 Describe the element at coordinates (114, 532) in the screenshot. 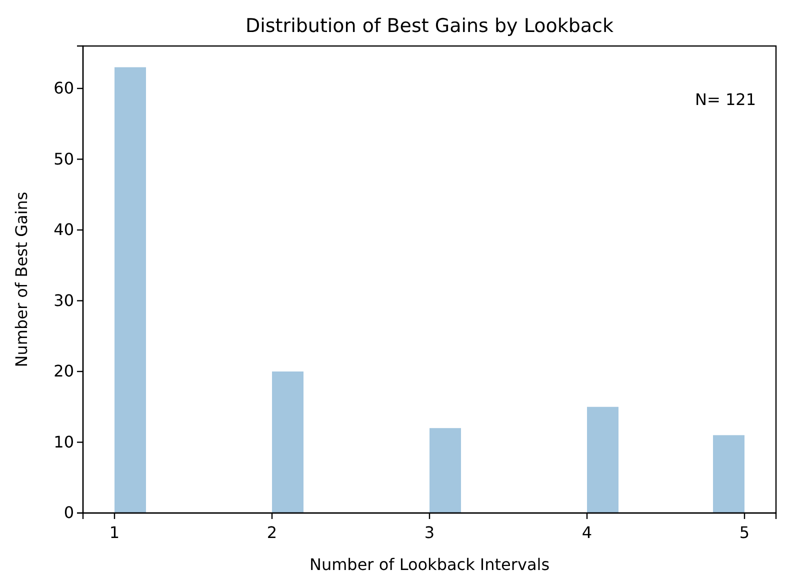

I see `x-tick-label: 1` at that location.